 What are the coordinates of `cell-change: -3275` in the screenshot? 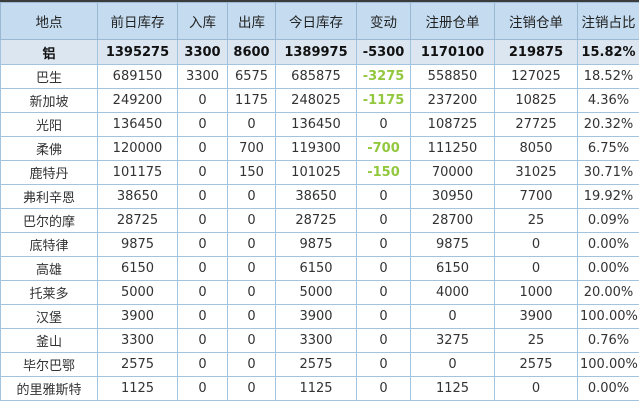 It's located at (383, 76).